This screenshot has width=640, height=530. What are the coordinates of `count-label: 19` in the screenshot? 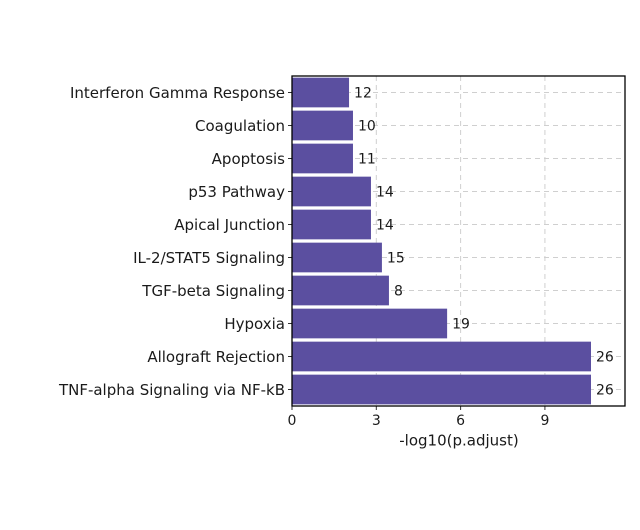 It's located at (461, 325).